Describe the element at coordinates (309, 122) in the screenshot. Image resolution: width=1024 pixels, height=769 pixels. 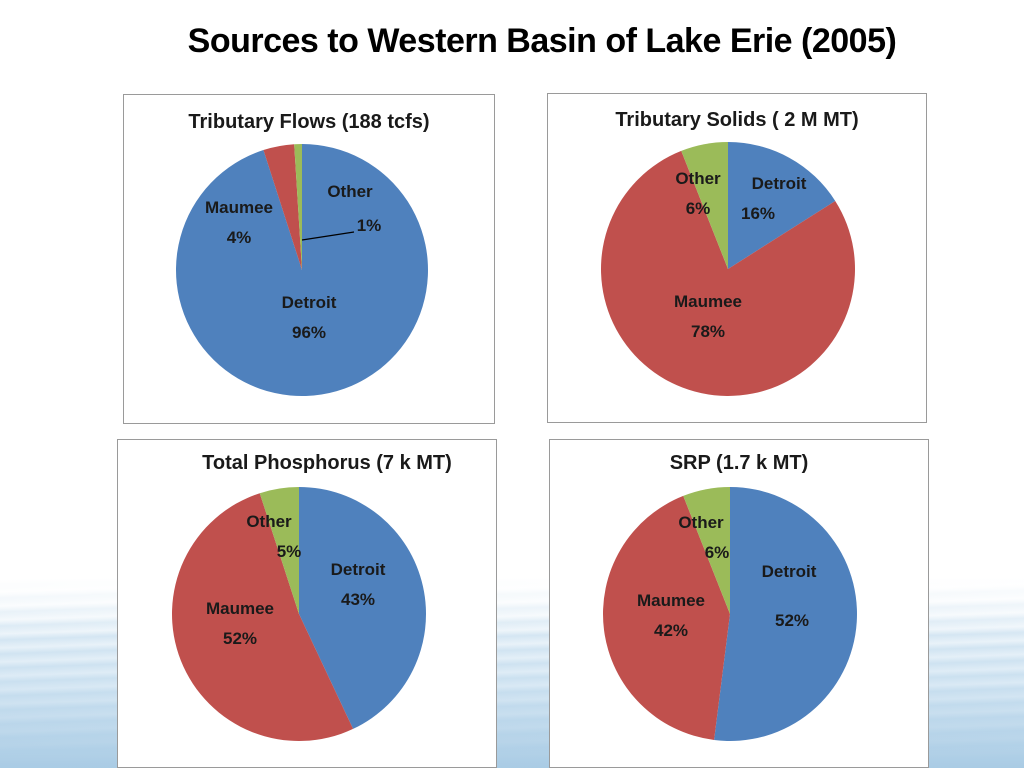
I see `chart-title: Tributary Flows (188 tcfs)` at that location.